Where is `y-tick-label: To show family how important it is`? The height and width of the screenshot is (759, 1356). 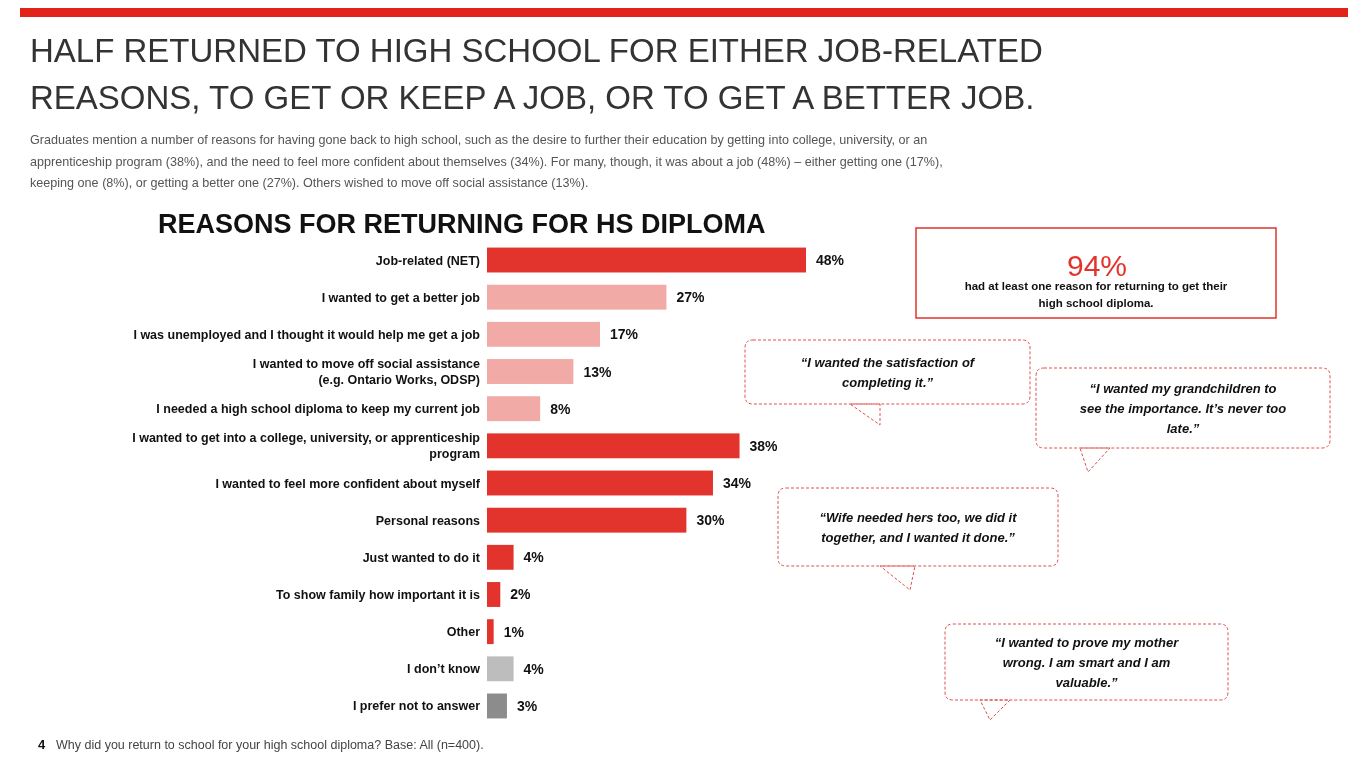 y-tick-label: To show family how important it is is located at coordinates (378, 594).